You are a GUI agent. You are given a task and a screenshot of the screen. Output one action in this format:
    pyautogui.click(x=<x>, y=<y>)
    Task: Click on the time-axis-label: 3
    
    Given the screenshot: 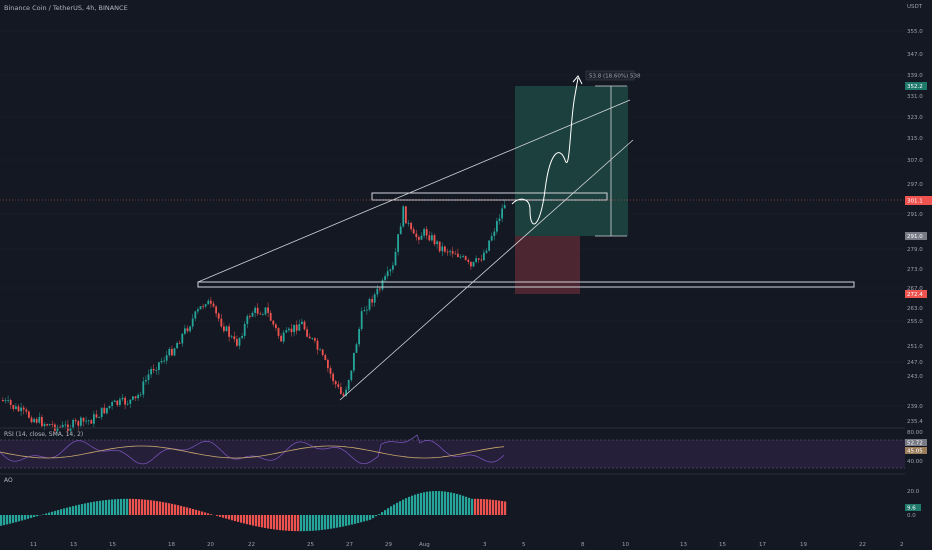 What is the action you would take?
    pyautogui.click(x=485, y=545)
    